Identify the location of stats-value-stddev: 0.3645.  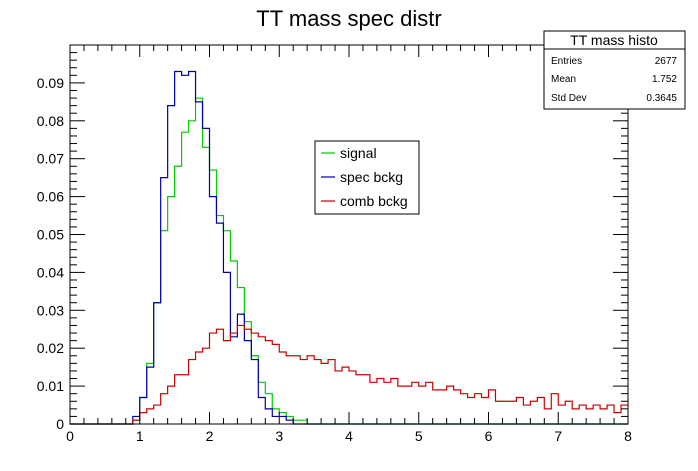
(661, 98).